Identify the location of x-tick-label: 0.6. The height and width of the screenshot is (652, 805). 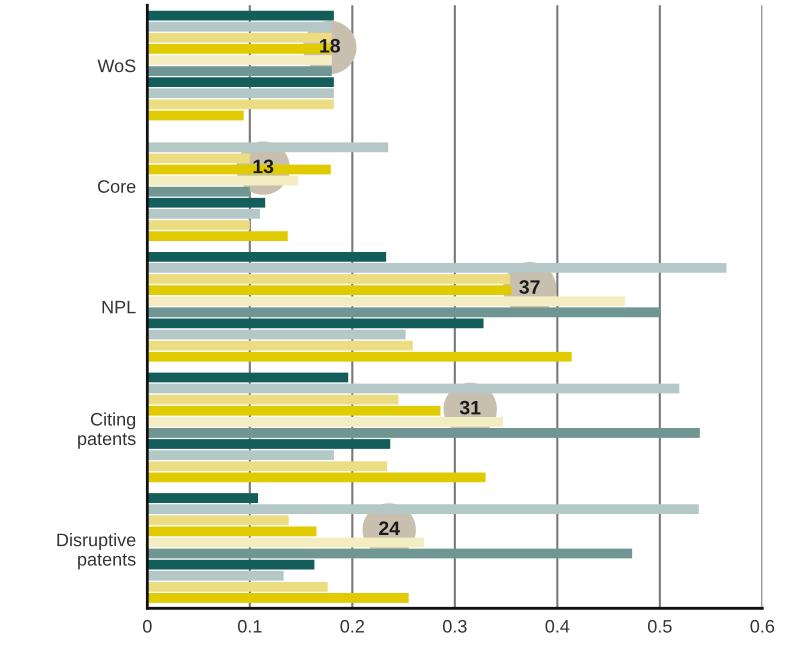
(762, 626).